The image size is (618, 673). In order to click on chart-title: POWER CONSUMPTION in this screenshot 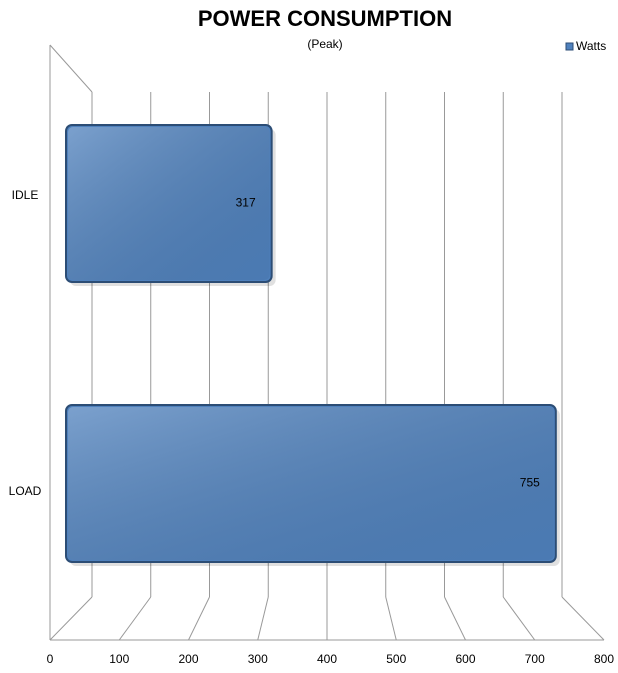, I will do `click(325, 18)`.